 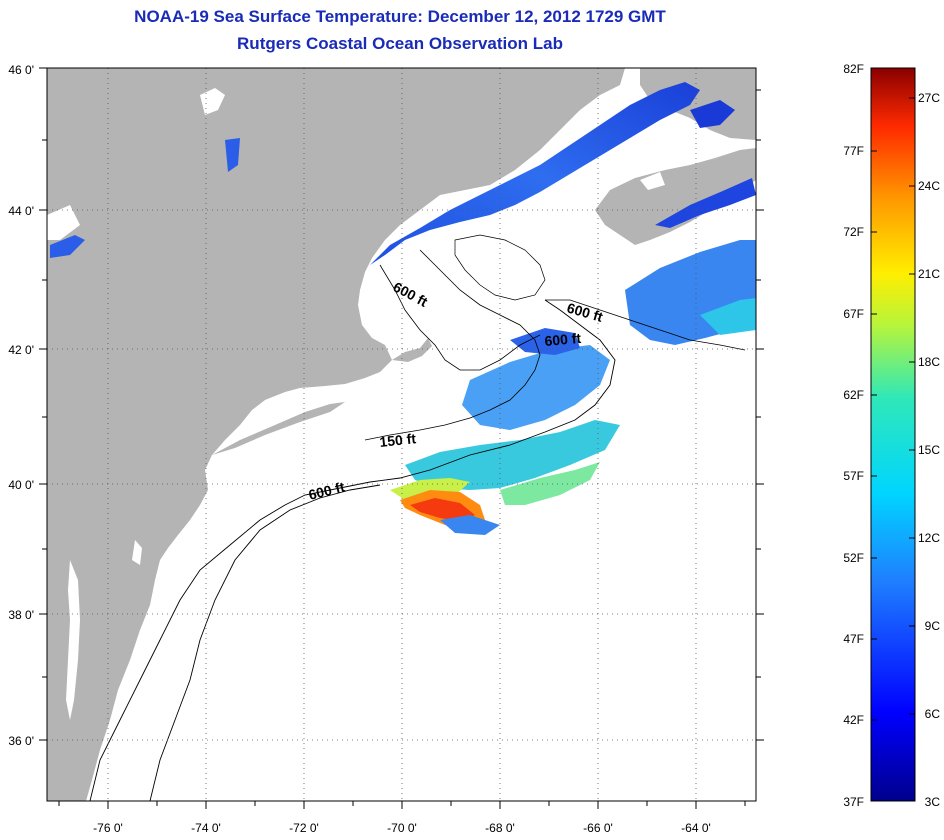 I want to click on lon-label: -76 0', so click(x=108, y=828).